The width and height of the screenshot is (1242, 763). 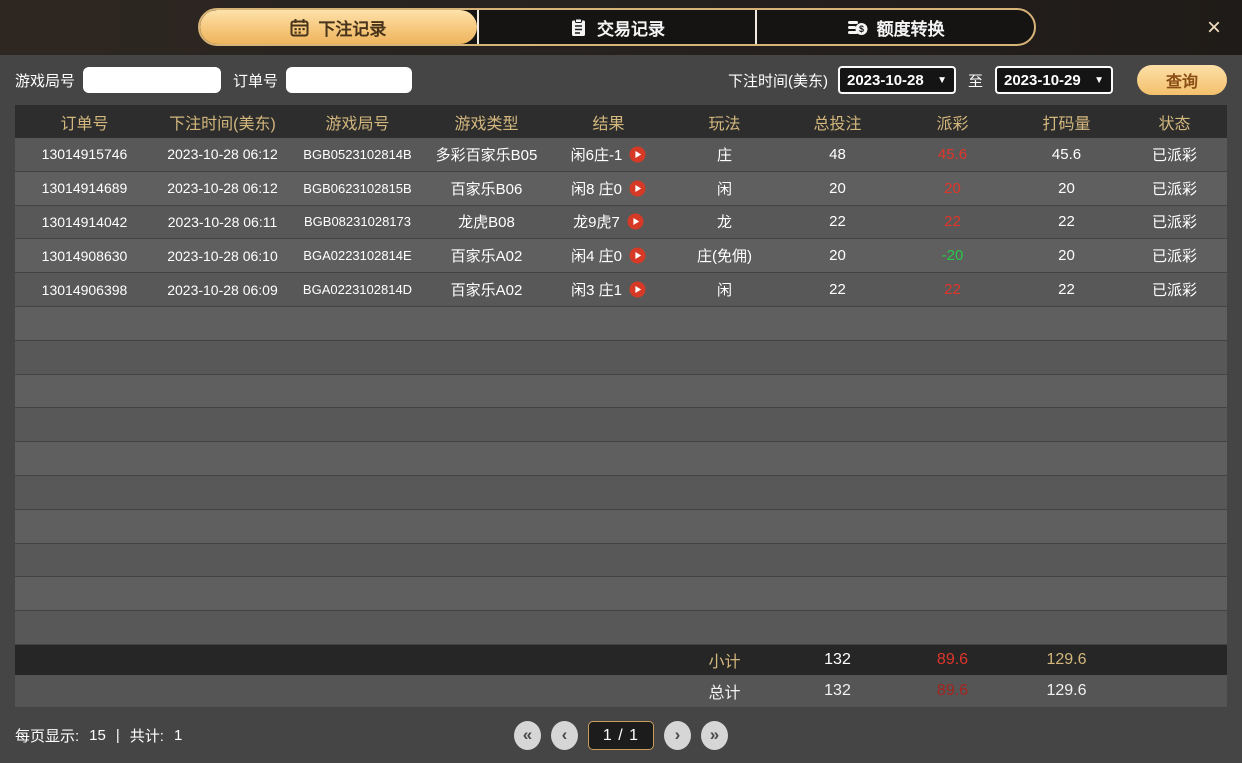 I want to click on grand-total-total-bet: 132, so click(x=837, y=690).